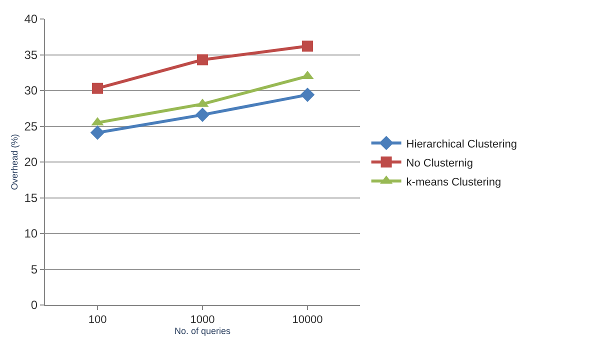 The width and height of the screenshot is (595, 347). What do you see at coordinates (31, 197) in the screenshot?
I see `y-tick-label: 15` at bounding box center [31, 197].